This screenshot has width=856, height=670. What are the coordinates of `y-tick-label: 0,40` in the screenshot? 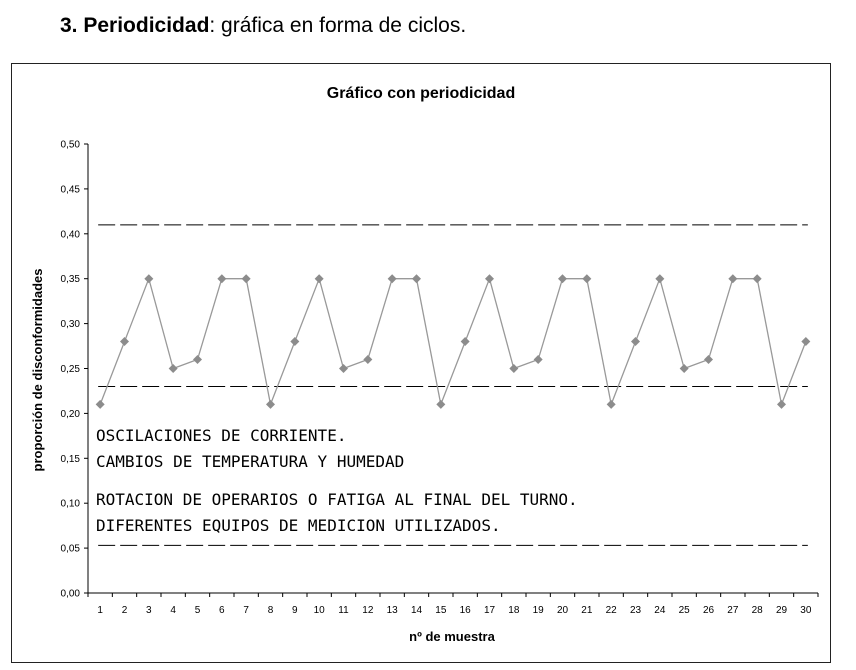 It's located at (71, 234).